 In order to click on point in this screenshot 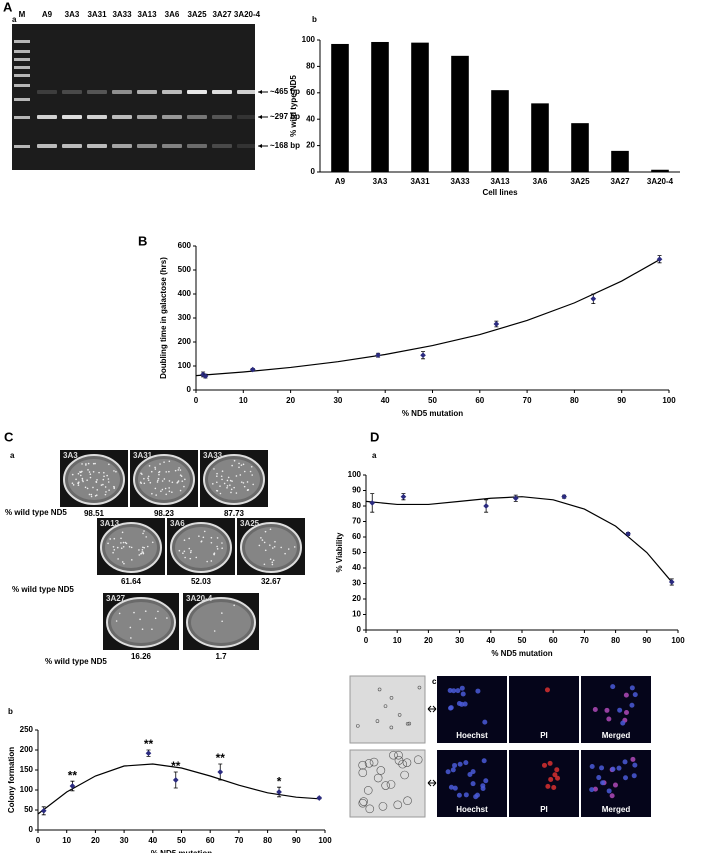, I will do `click(43, 810)`.